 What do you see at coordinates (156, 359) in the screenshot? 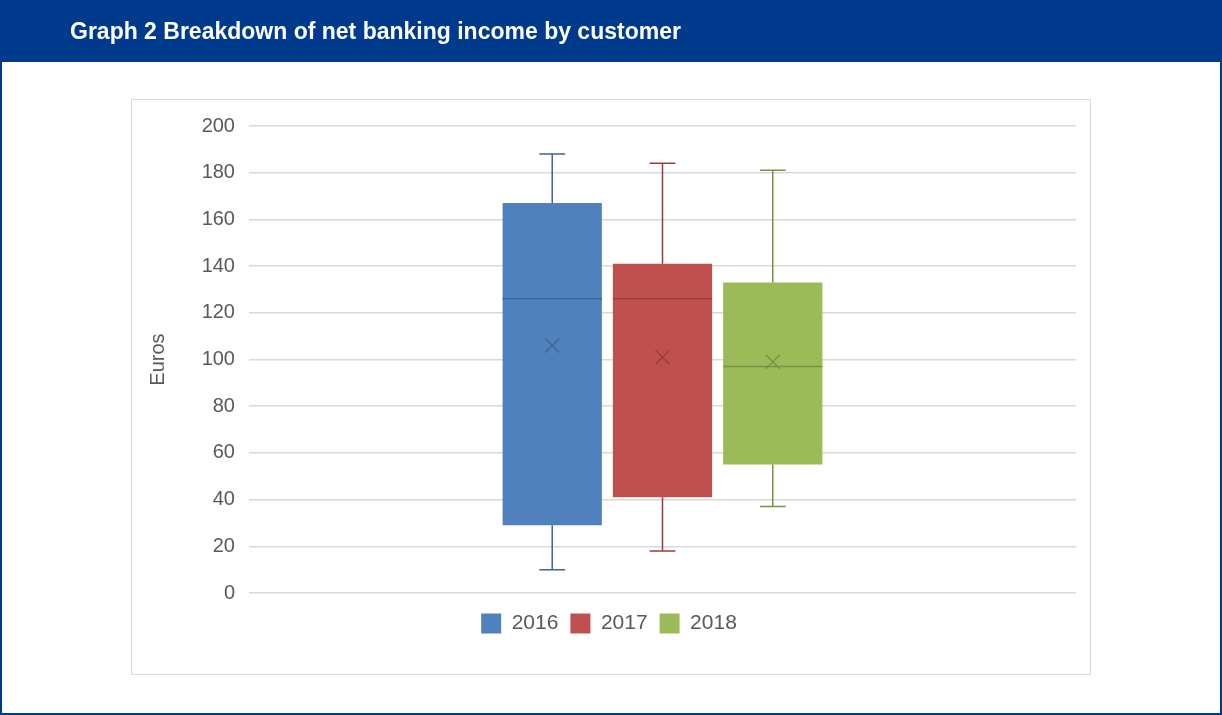
I see `y-axis-title: Euros` at bounding box center [156, 359].